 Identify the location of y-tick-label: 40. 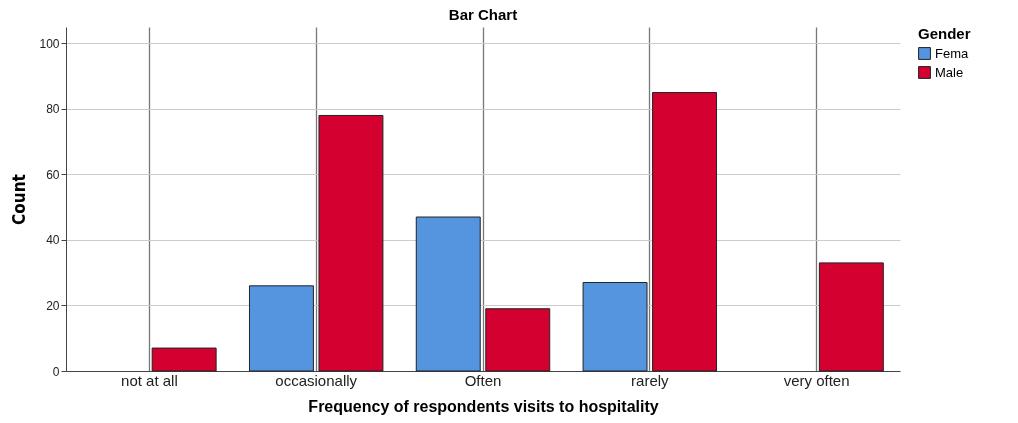
(53, 240).